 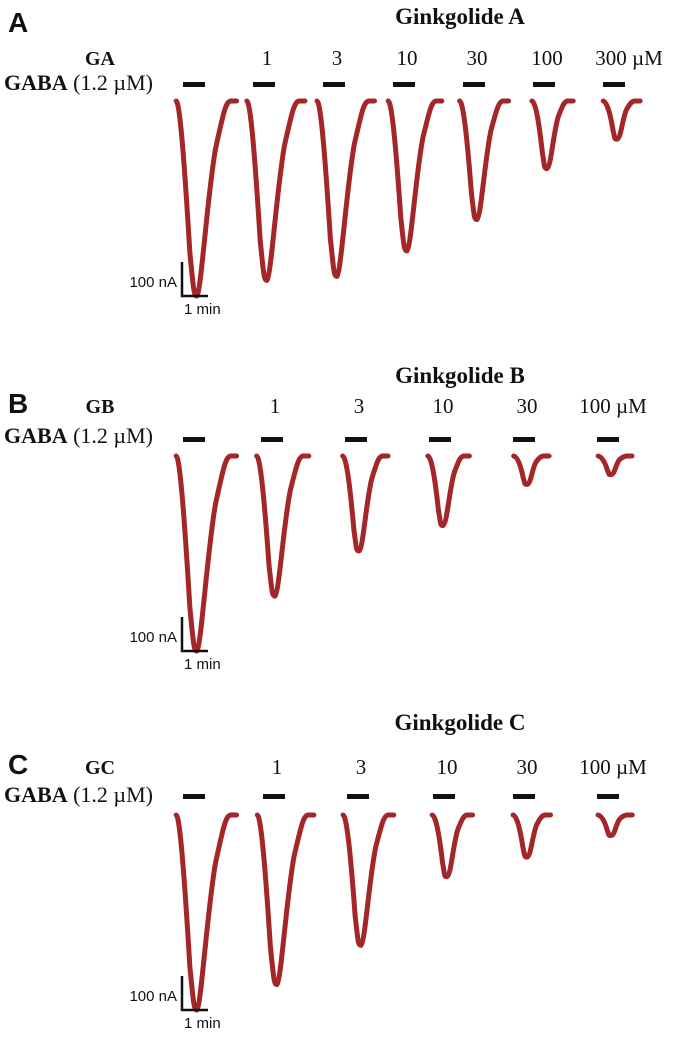 What do you see at coordinates (460, 375) in the screenshot?
I see `panel-title: Ginkgolide B` at bounding box center [460, 375].